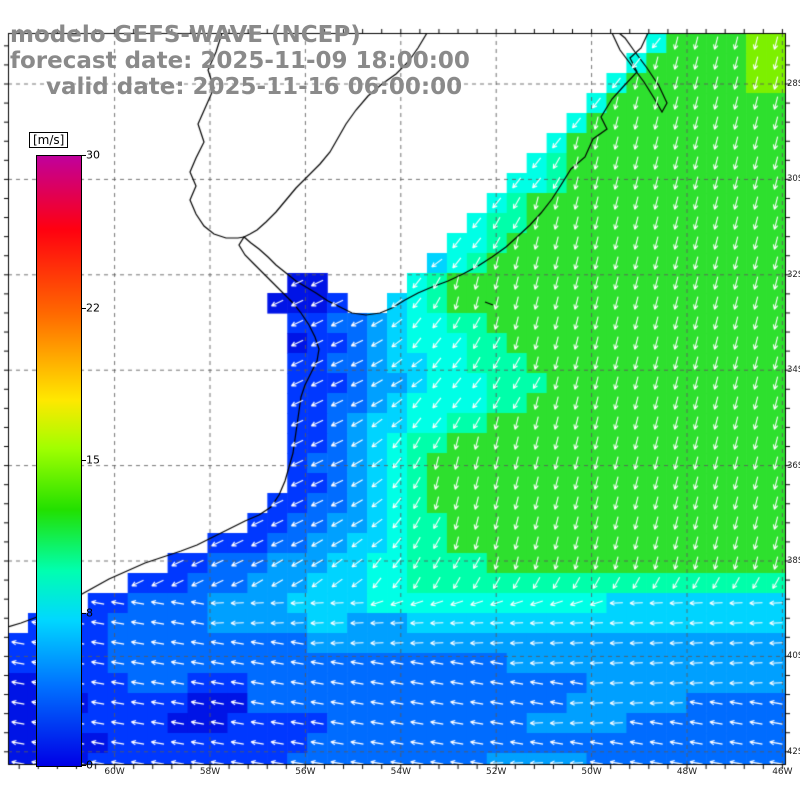 The height and width of the screenshot is (800, 800). Describe the element at coordinates (793, 370) in the screenshot. I see `lat-label: 34S` at that location.